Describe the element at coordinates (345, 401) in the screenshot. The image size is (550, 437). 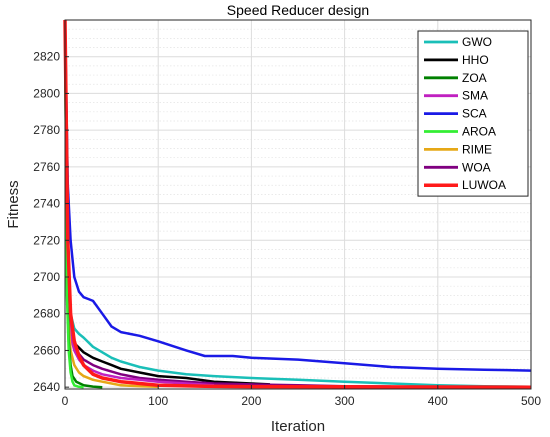
I see `x-tick-label: 300` at that location.